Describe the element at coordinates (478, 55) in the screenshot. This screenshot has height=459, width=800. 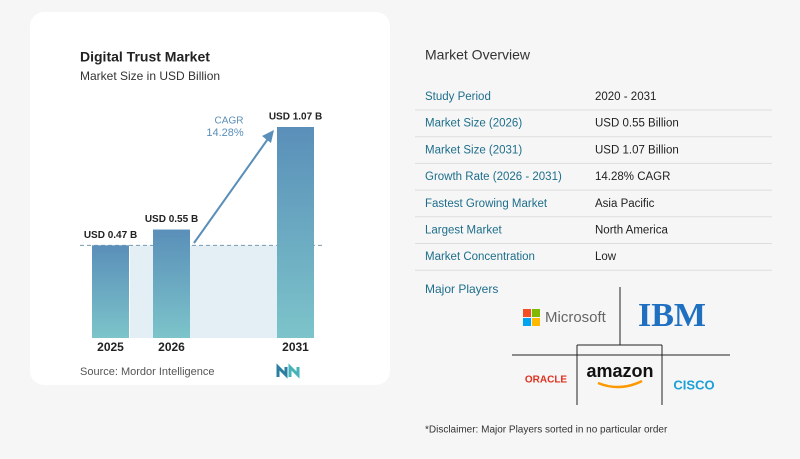
I see `overview-title: Market Overview` at that location.